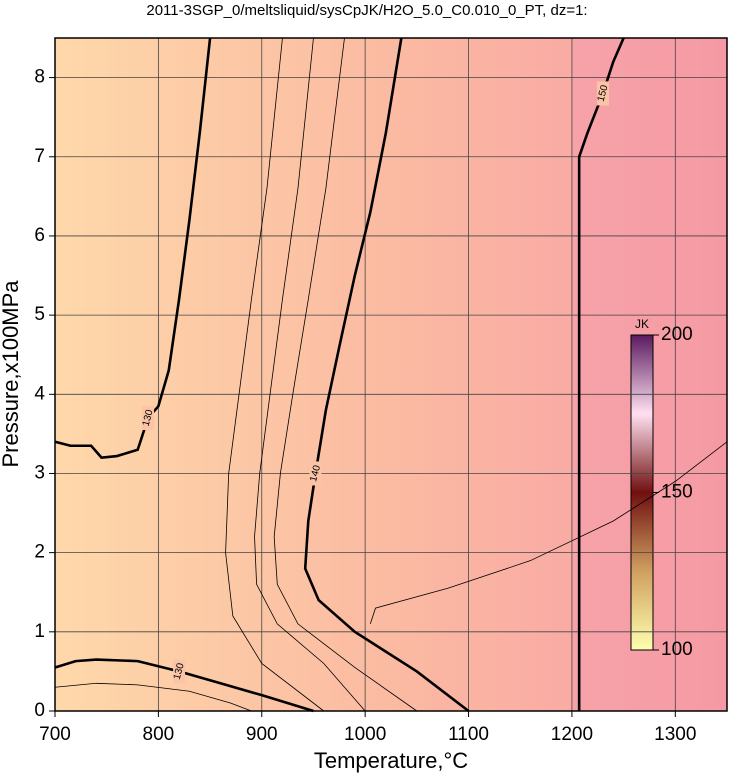 The image size is (734, 781). Describe the element at coordinates (39, 235) in the screenshot. I see `y-tick-label: 6` at that location.